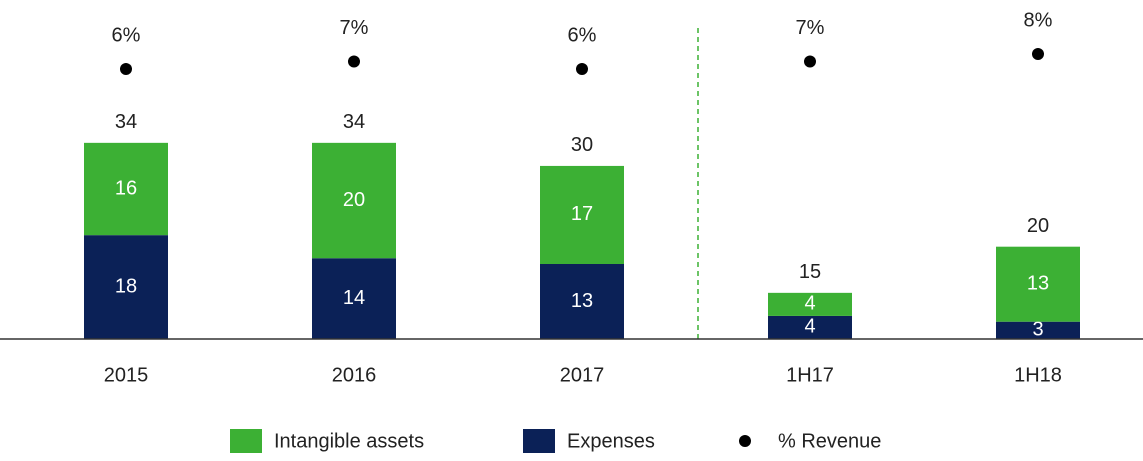  I want to click on segment-label: 3, so click(1037, 330).